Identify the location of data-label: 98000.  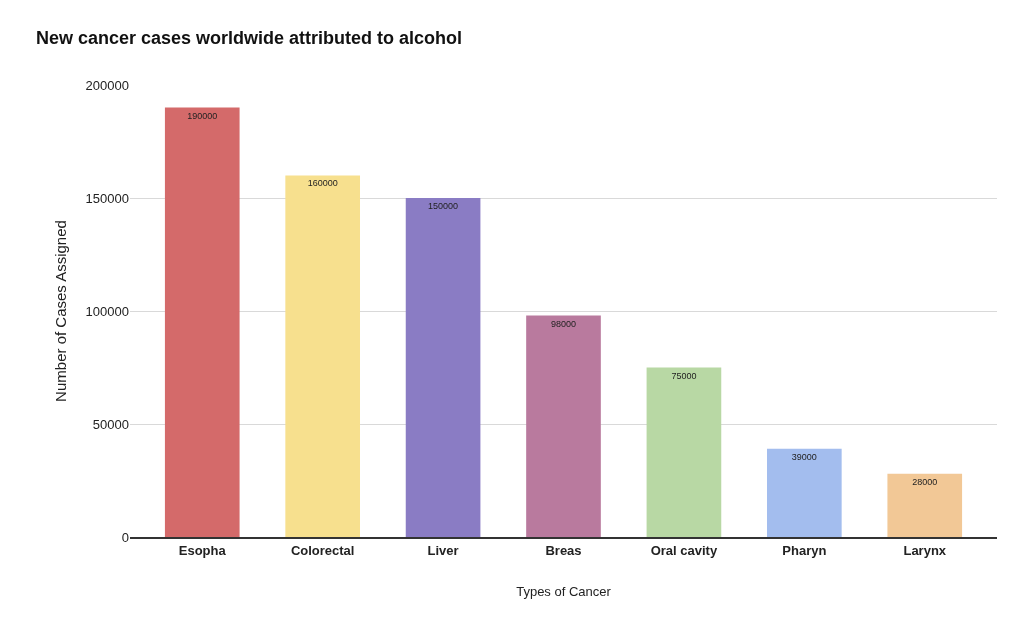
(563, 323).